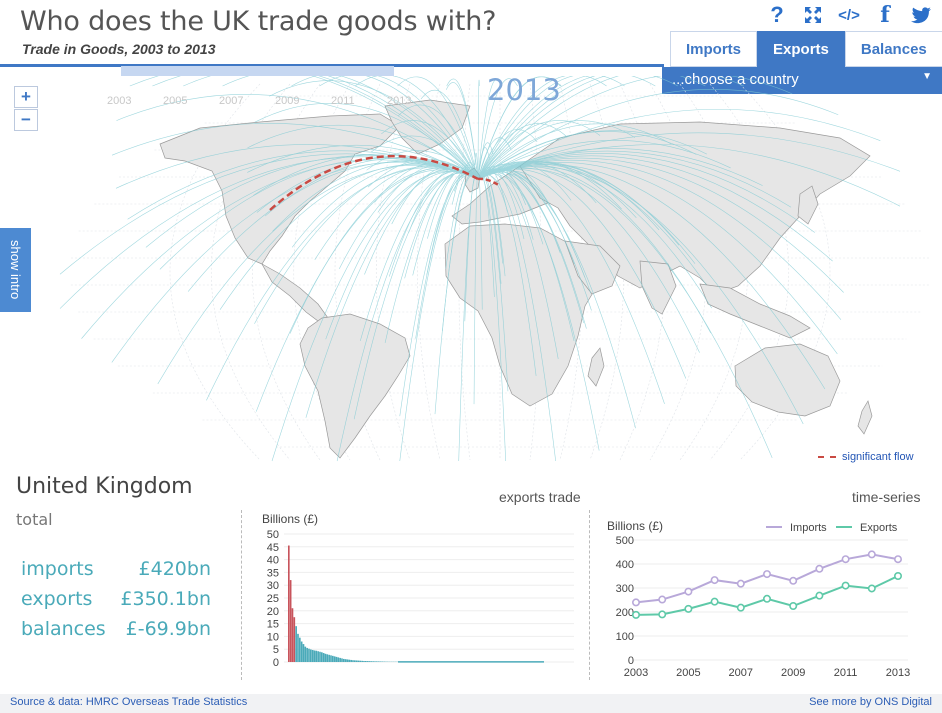 This screenshot has height=713, width=942. I want to click on tab-balances: Balances, so click(893, 49).